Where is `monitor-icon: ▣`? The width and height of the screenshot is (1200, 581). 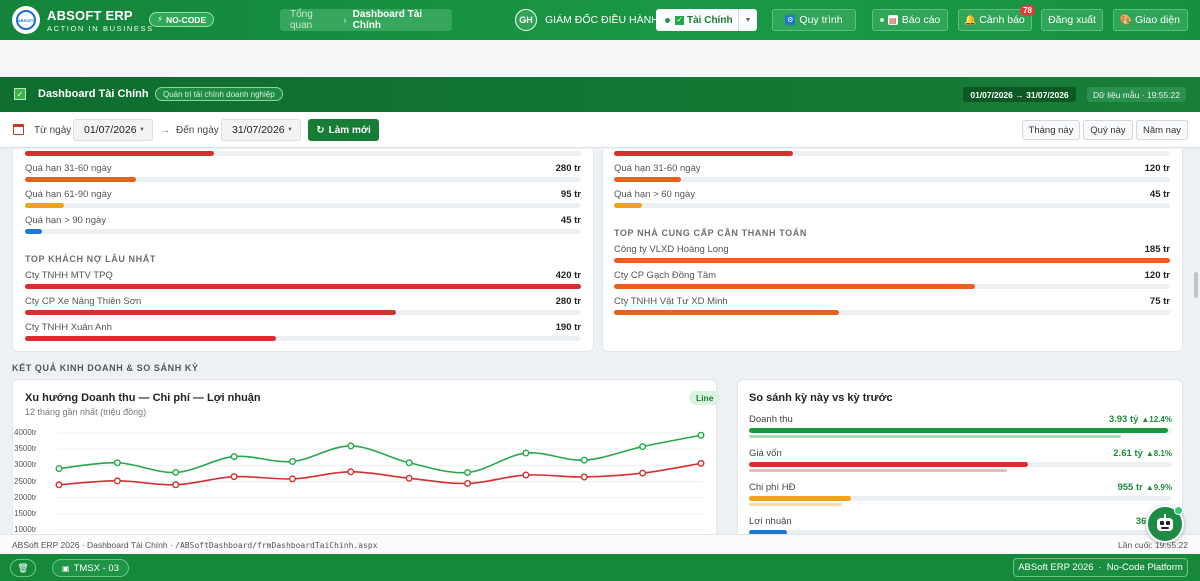
monitor-icon: ▣ is located at coordinates (66, 568).